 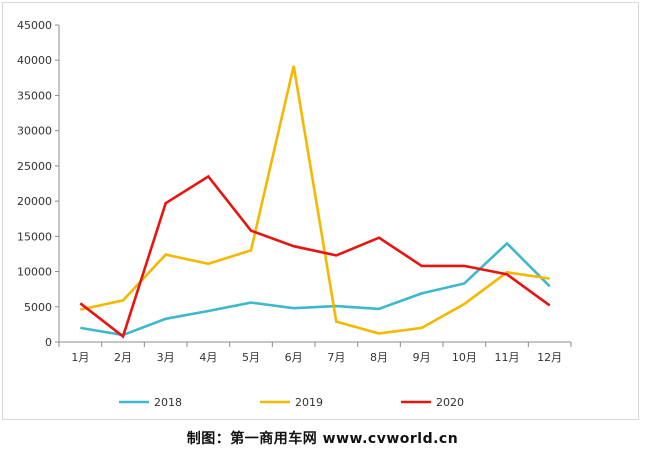 What do you see at coordinates (208, 357) in the screenshot?
I see `x-tick-label: 4月` at bounding box center [208, 357].